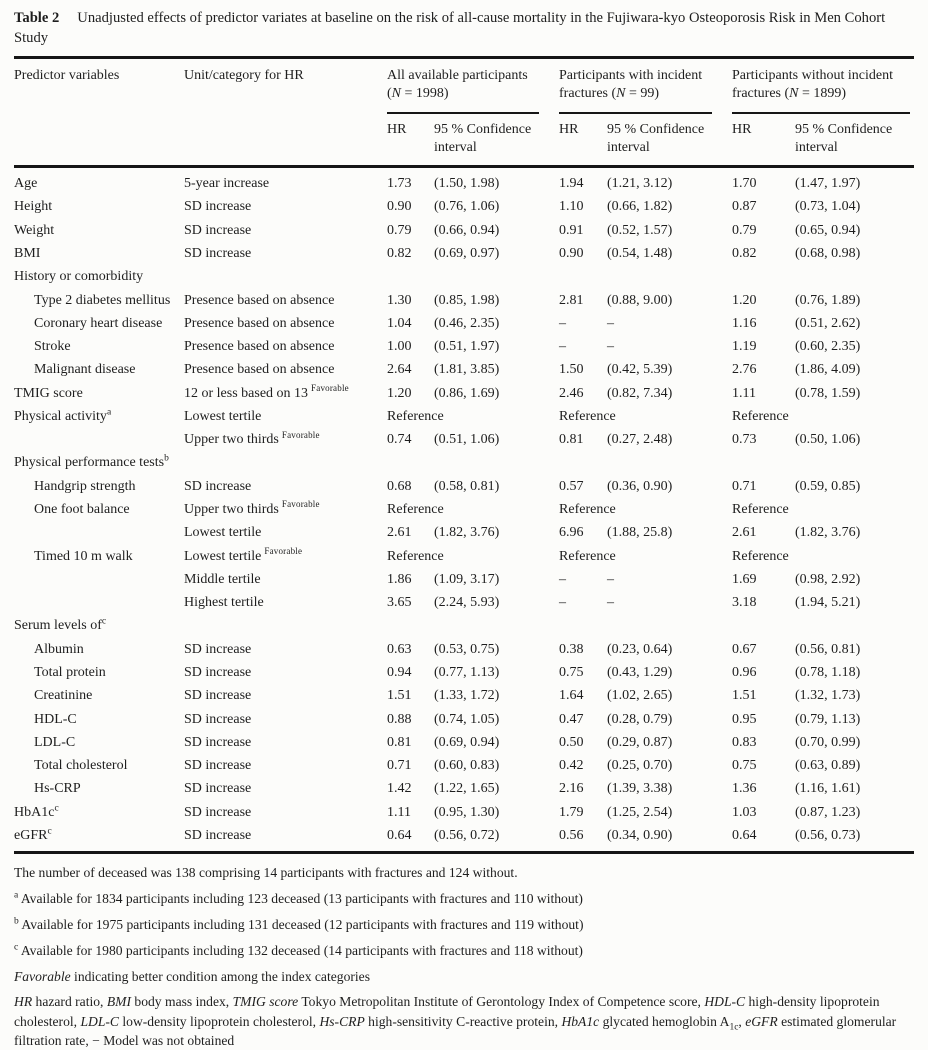 Image resolution: width=928 pixels, height=1050 pixels. What do you see at coordinates (399, 649) in the screenshot?
I see `hr-cell: 0.63` at bounding box center [399, 649].